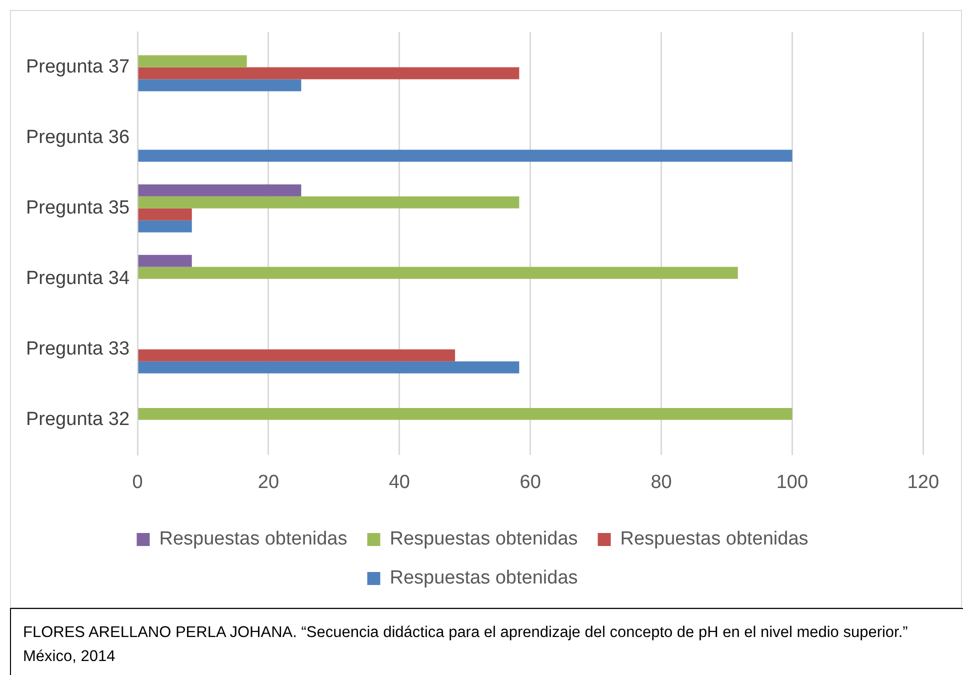 Image resolution: width=963 pixels, height=675 pixels. What do you see at coordinates (792, 482) in the screenshot?
I see `x-tick-label: 100` at bounding box center [792, 482].